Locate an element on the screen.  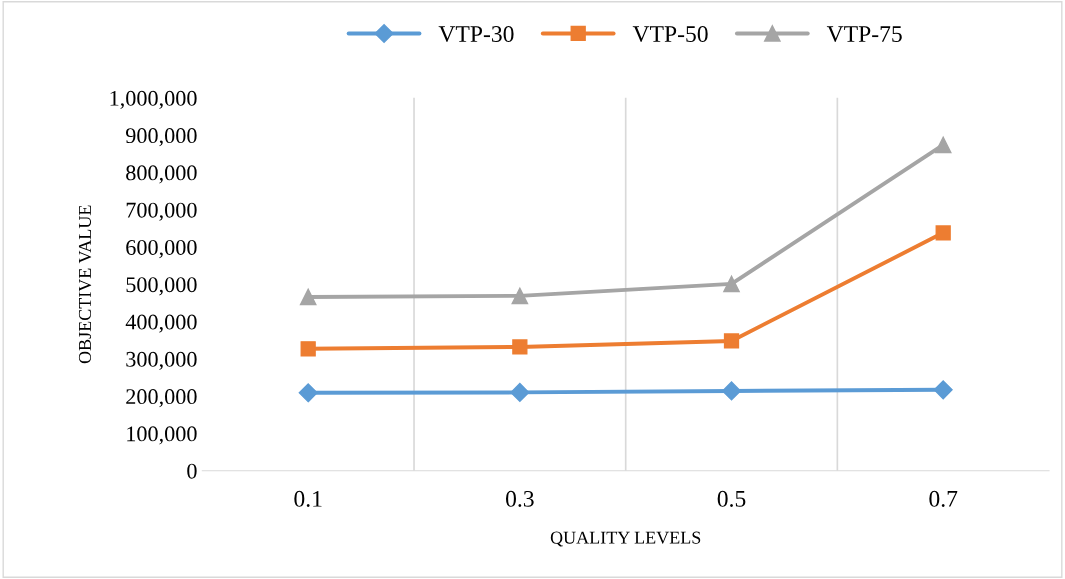
y-tick-label: 700,000 is located at coordinates (161, 211).